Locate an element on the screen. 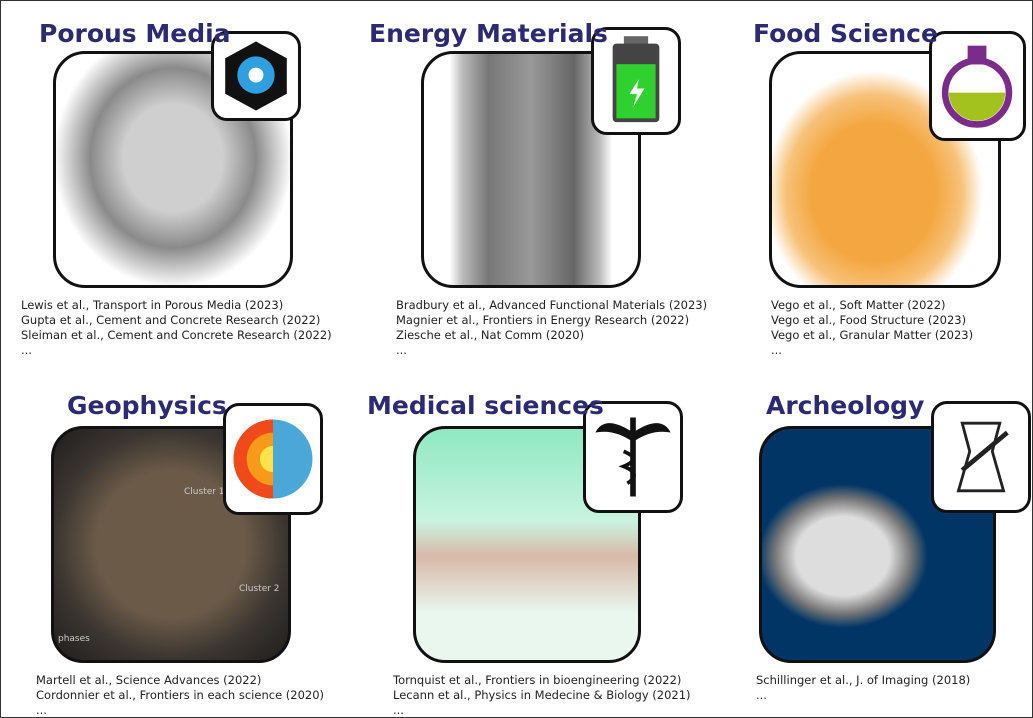  panel-title: Geophysics is located at coordinates (147, 405).